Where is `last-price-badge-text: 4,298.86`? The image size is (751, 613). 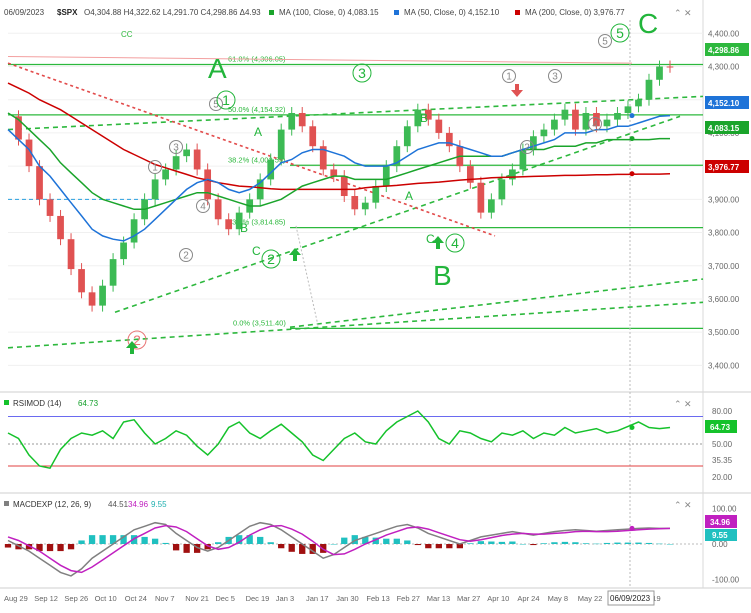
last-price-badge-text: 4,298.86 is located at coordinates (724, 50).